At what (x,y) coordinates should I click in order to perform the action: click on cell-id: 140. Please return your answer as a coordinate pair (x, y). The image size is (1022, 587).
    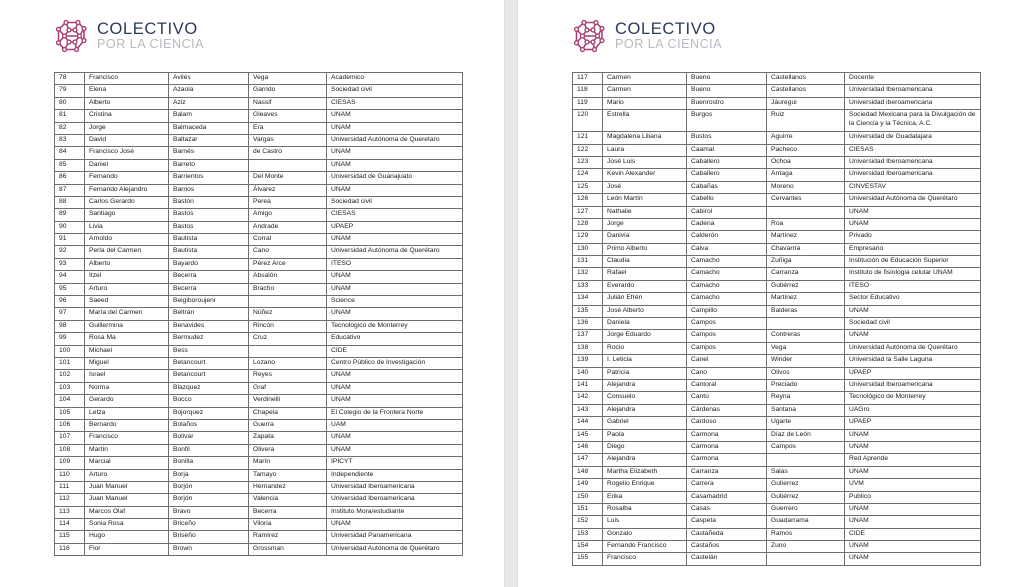
    Looking at the image, I should click on (587, 373).